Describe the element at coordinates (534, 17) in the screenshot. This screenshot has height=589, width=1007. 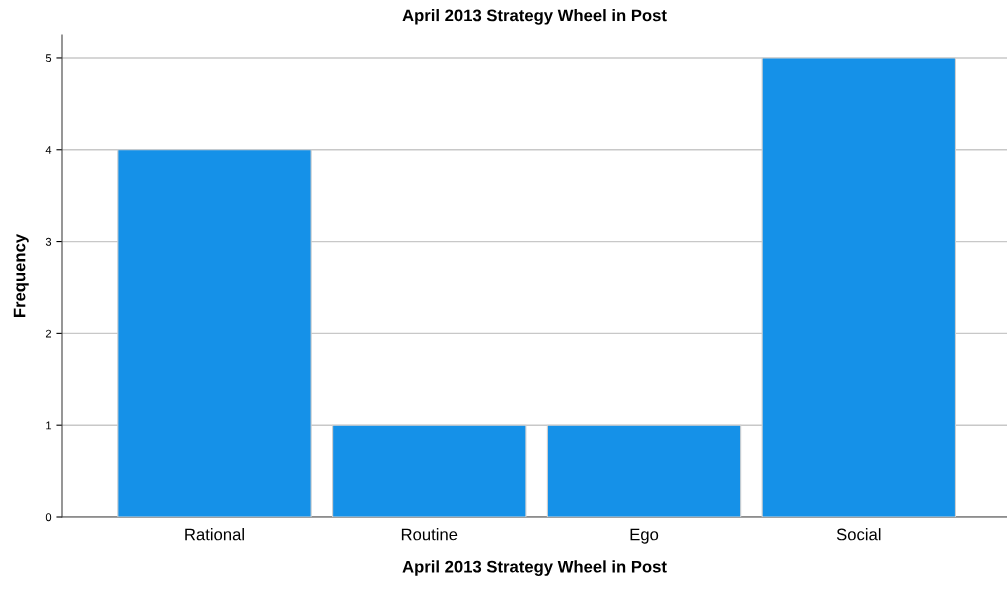
I see `chart-title: April 2013 Strategy Wheel in Post` at that location.